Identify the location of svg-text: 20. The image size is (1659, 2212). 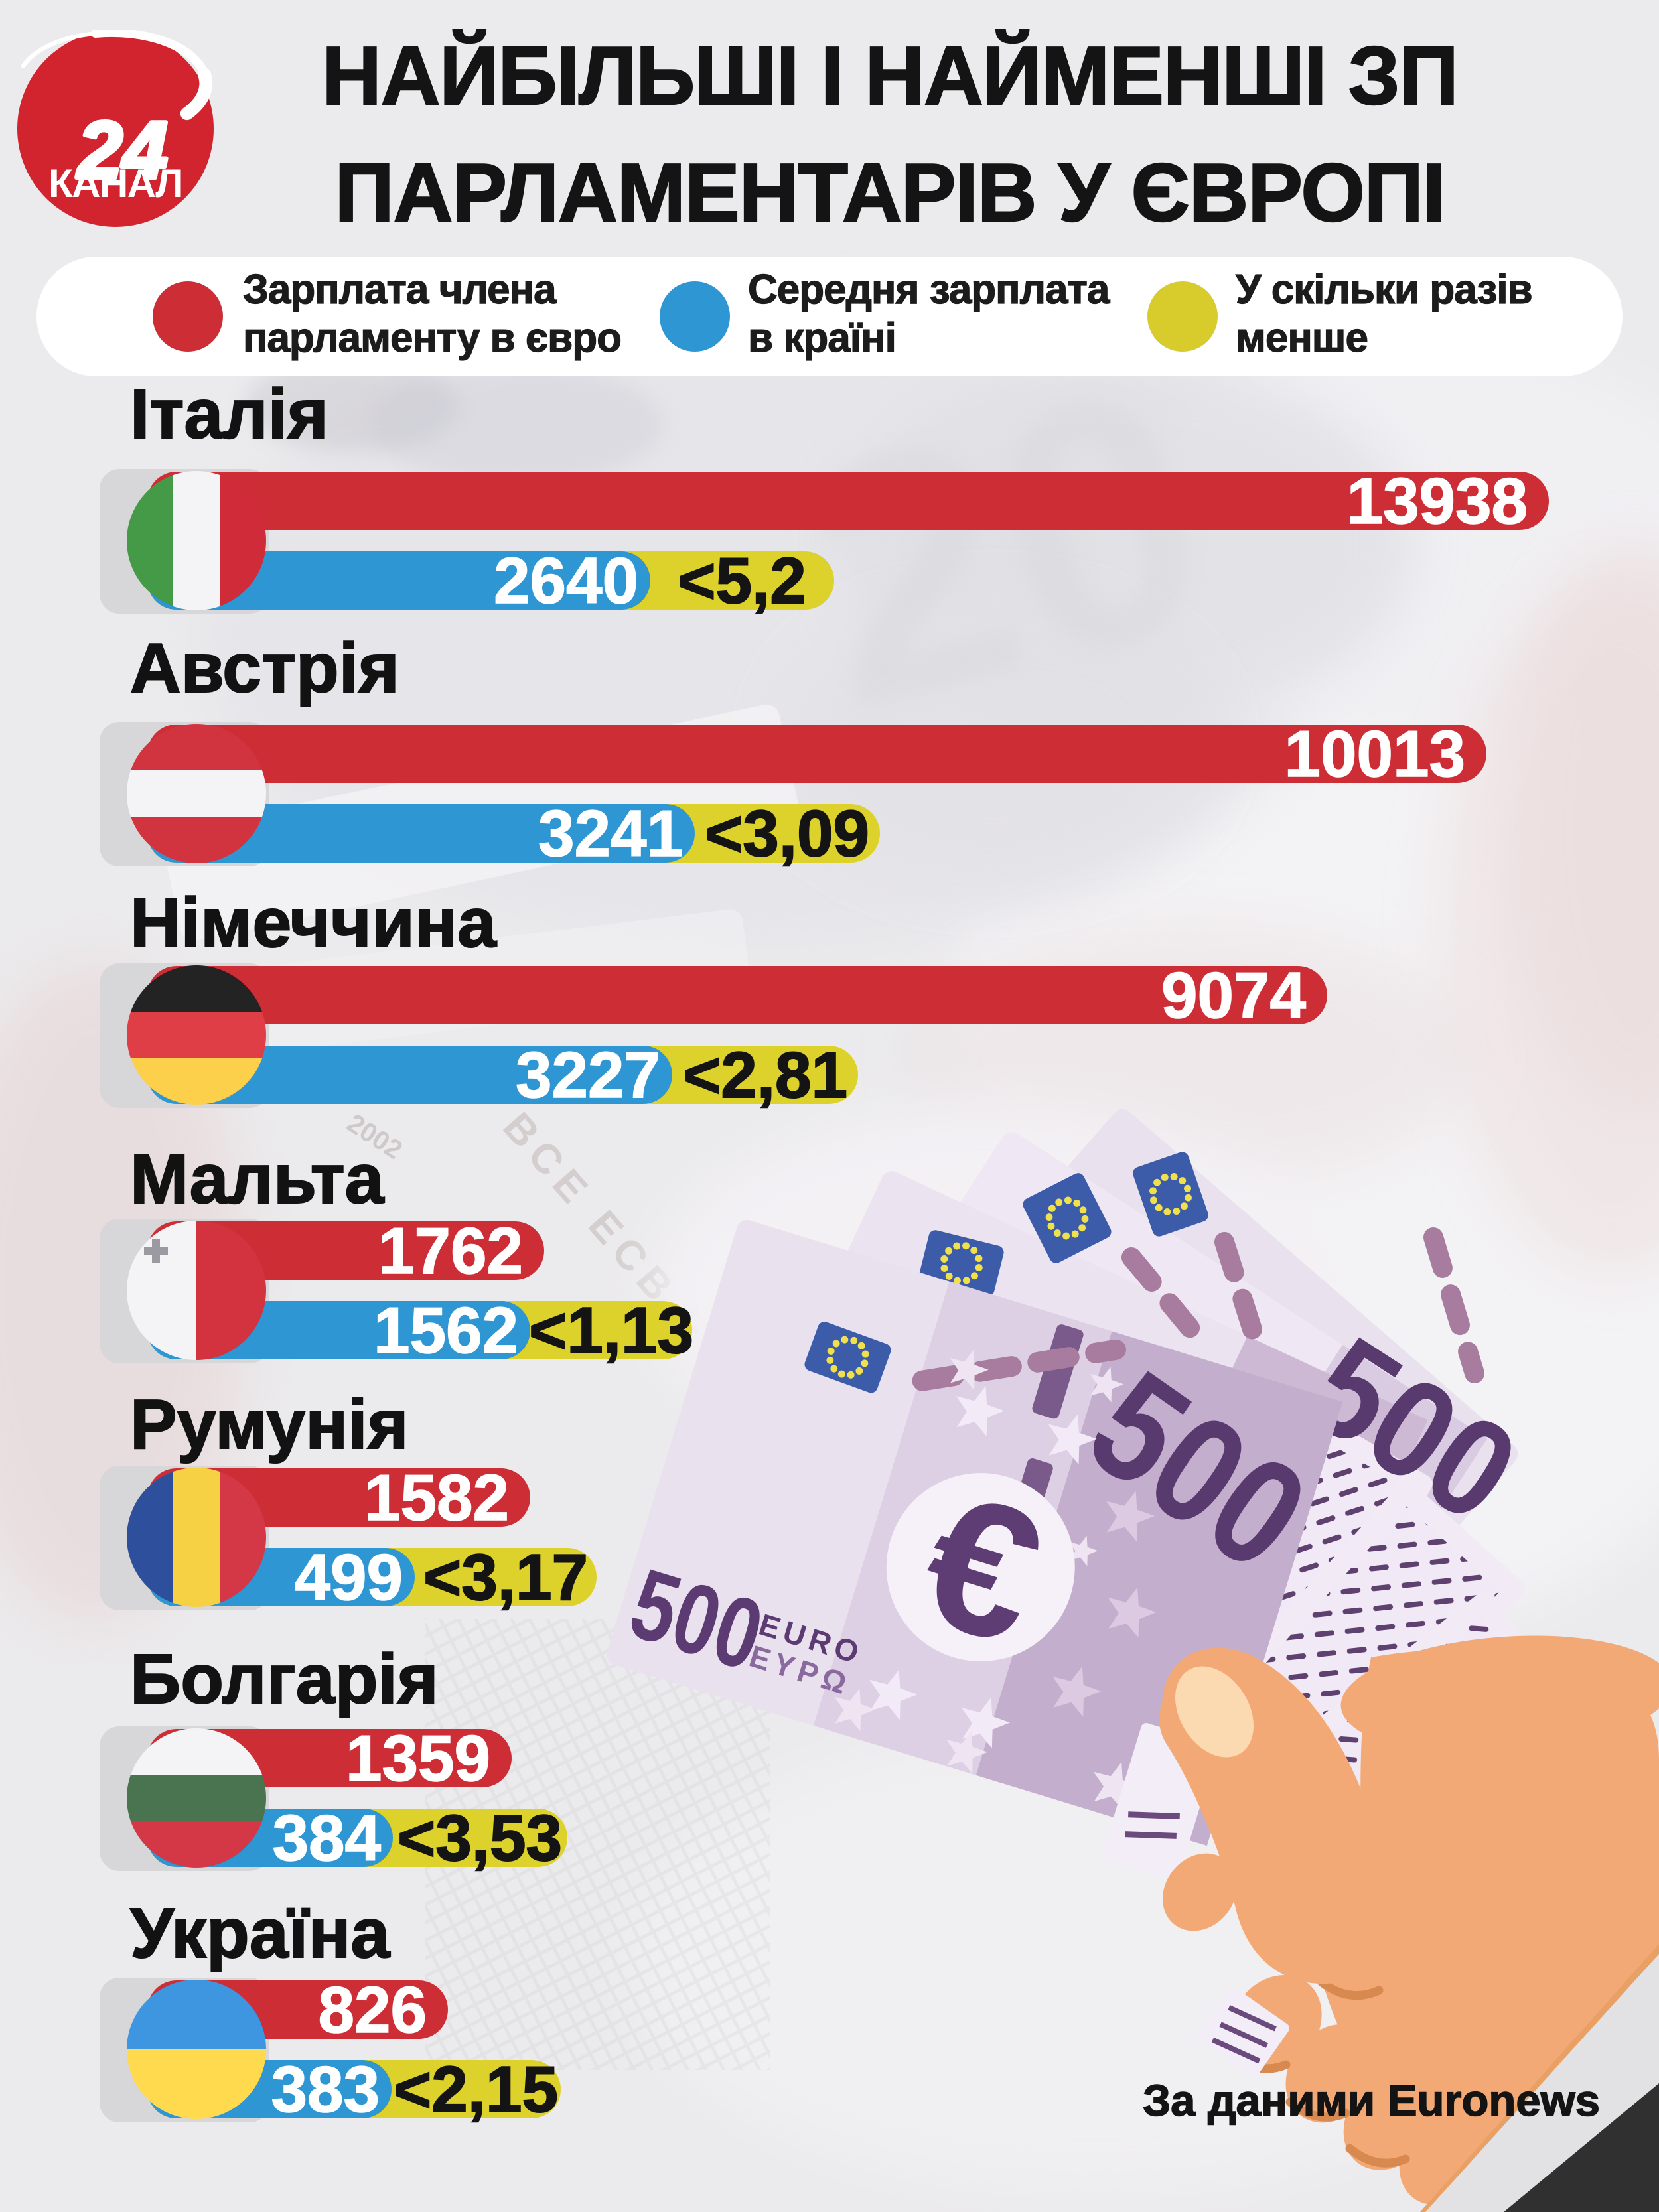
(1007, 548).